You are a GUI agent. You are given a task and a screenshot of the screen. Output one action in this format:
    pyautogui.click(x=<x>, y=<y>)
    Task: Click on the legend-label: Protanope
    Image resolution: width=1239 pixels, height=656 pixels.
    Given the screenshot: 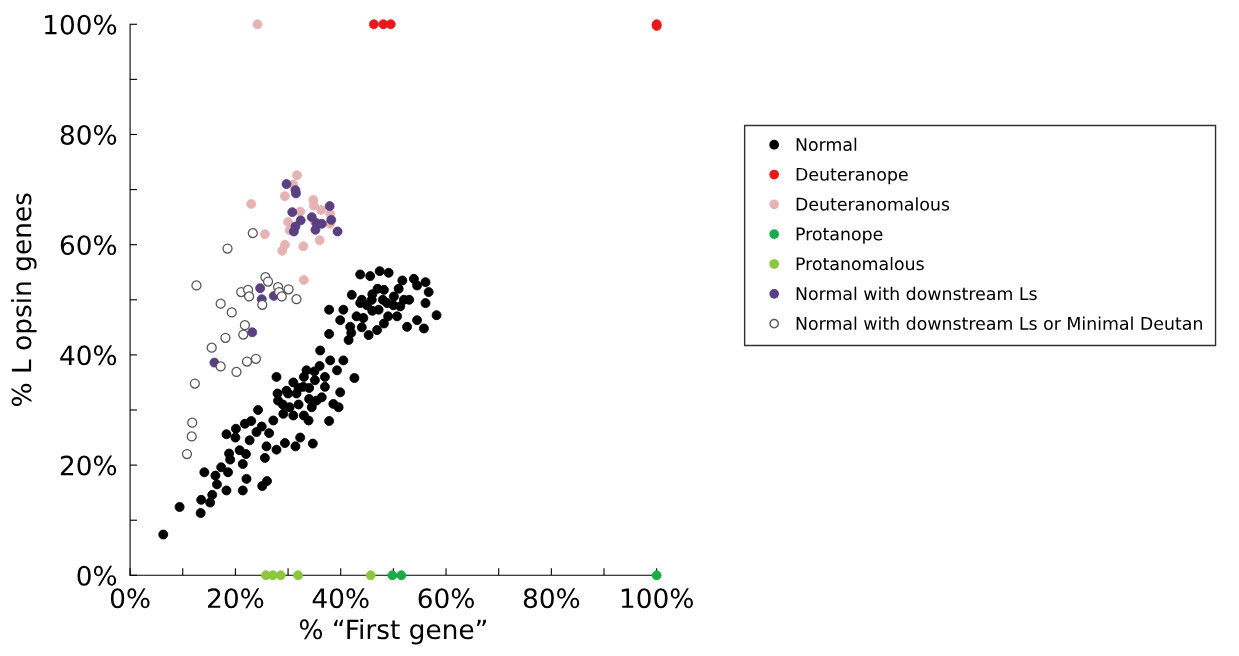 What is the action you would take?
    pyautogui.click(x=839, y=235)
    